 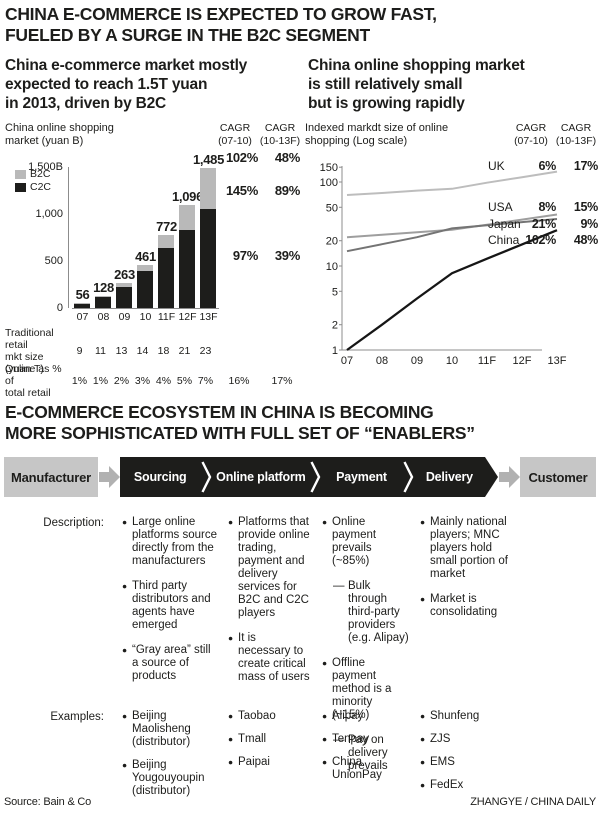 What do you see at coordinates (269, 716) in the screenshot?
I see `example-bullet: ● Taobao` at bounding box center [269, 716].